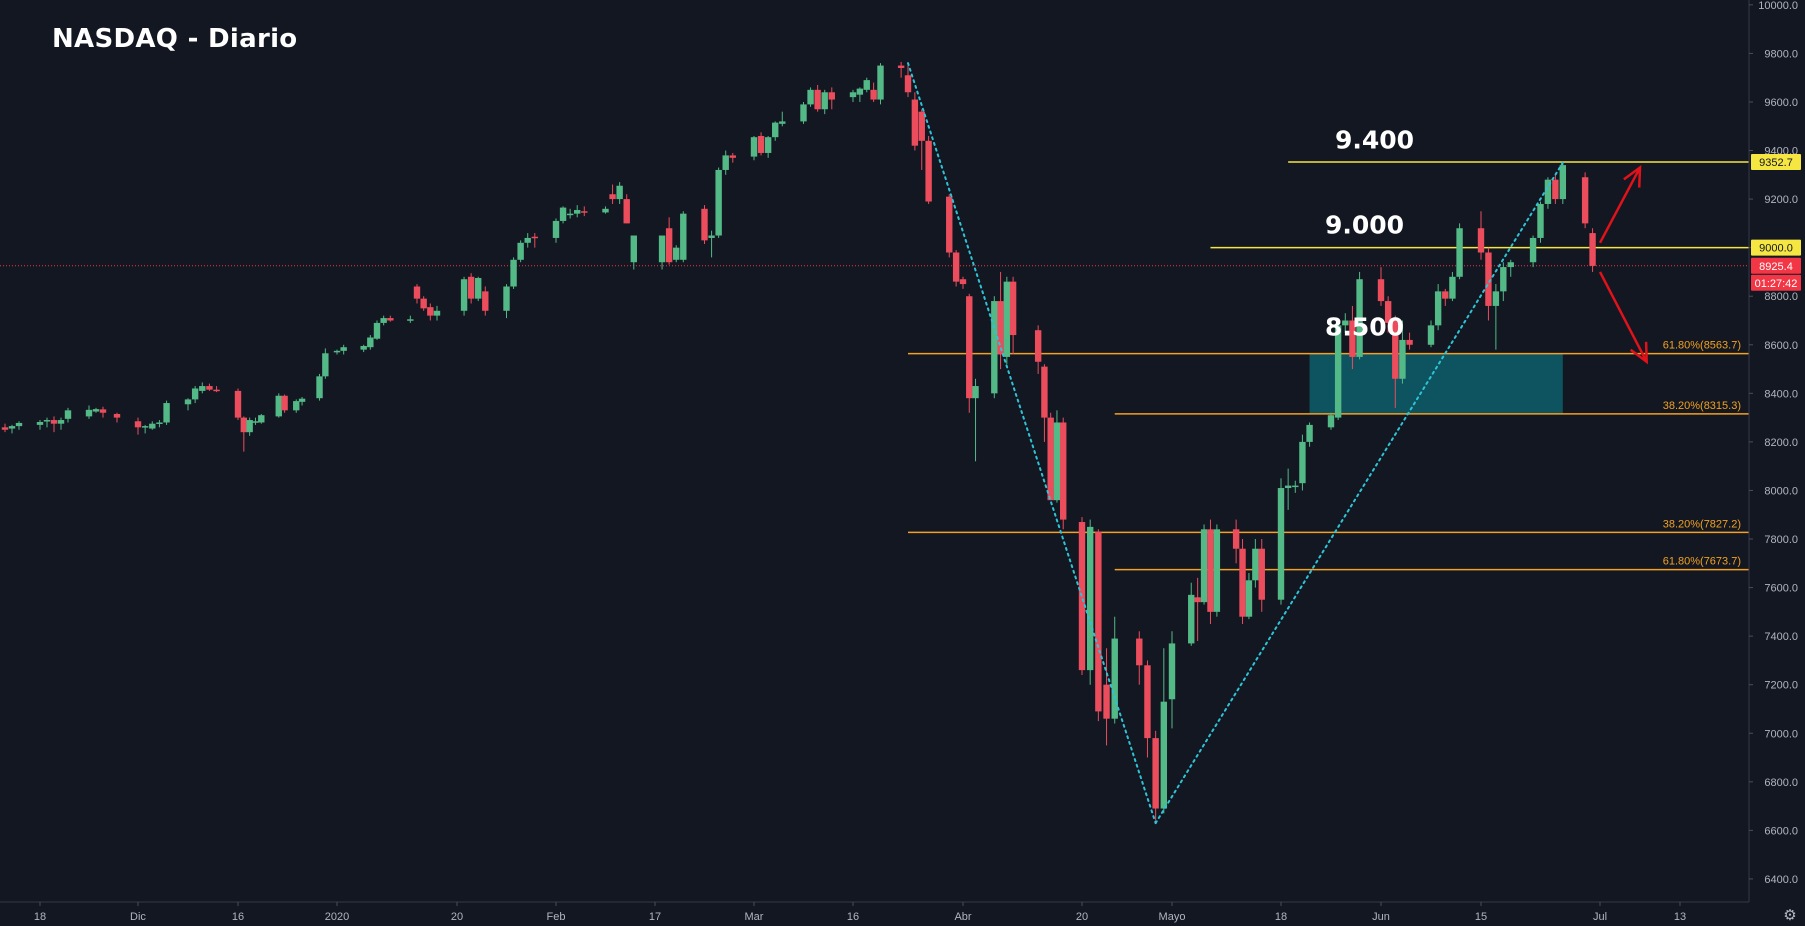 This screenshot has height=926, width=1805. Describe the element at coordinates (1281, 917) in the screenshot. I see `x-tick-label-12: 18` at that location.